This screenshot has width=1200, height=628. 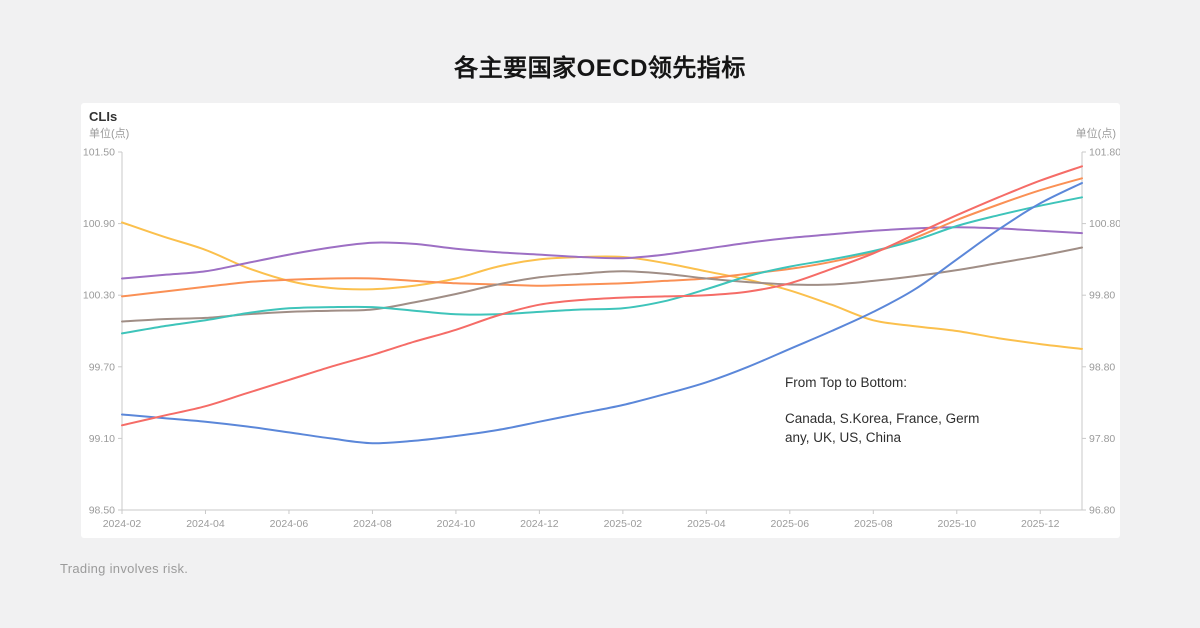 I want to click on y-tick-label-right: 97.80, so click(x=1102, y=439).